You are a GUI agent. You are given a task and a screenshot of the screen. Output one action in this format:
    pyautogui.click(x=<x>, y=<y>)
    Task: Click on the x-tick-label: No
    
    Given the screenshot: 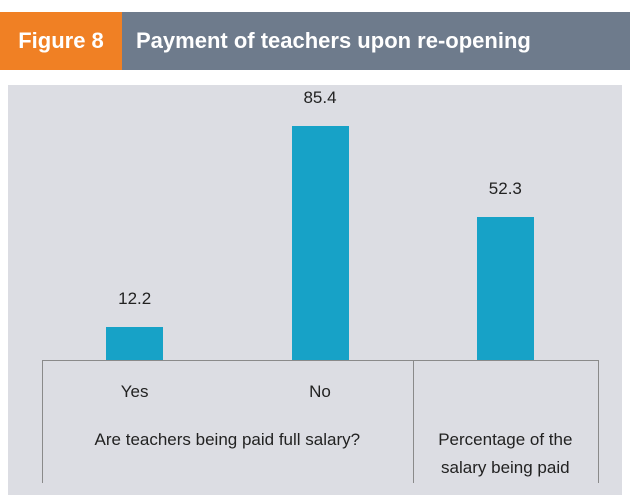 What is the action you would take?
    pyautogui.click(x=320, y=391)
    